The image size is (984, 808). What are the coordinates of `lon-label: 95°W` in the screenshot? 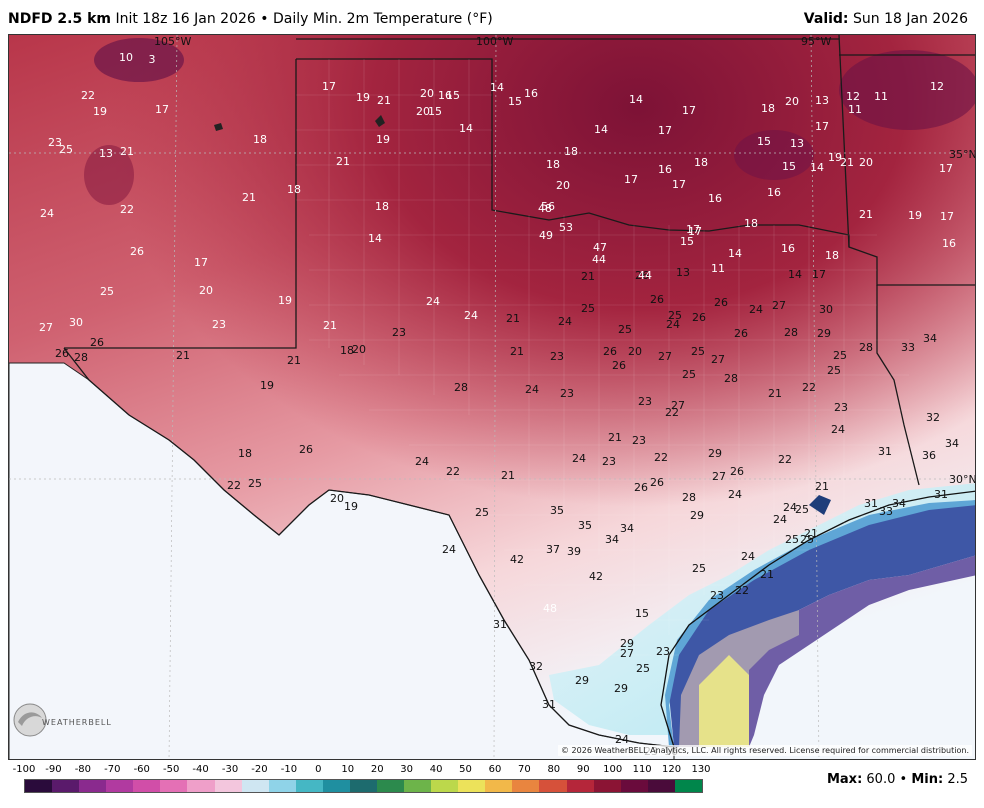 It's located at (816, 41).